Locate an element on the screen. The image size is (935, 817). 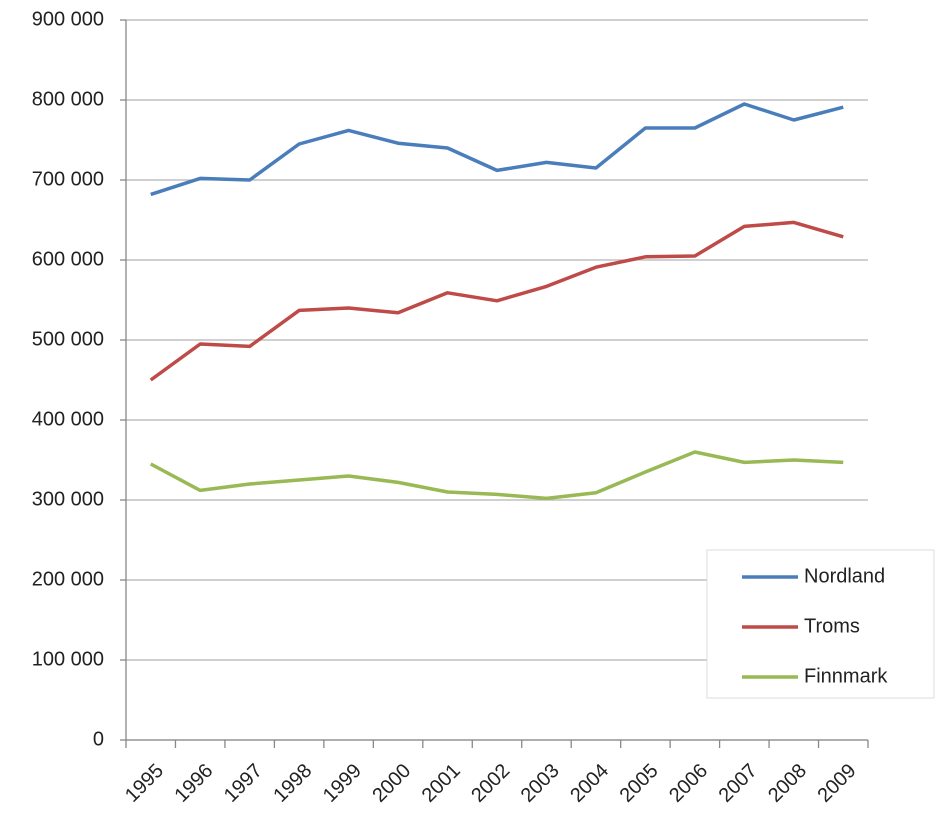
y-tick-label: 900 000 is located at coordinates (68, 19).